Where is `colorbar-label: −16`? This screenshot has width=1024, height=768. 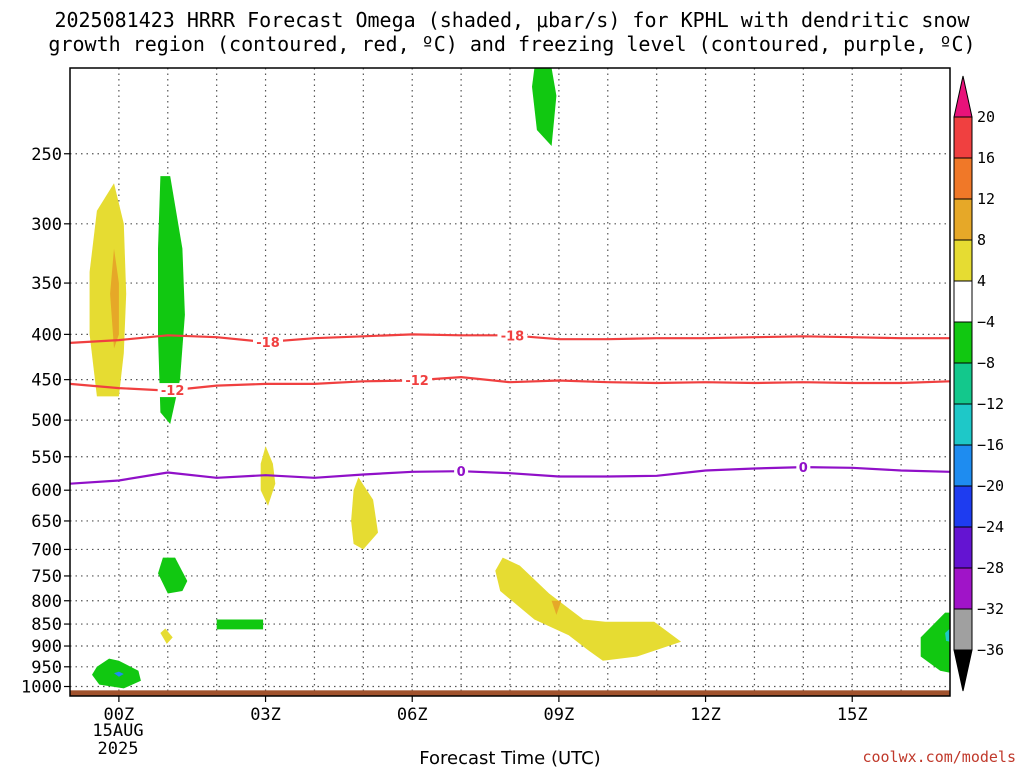 colorbar-label: −16 is located at coordinates (990, 445).